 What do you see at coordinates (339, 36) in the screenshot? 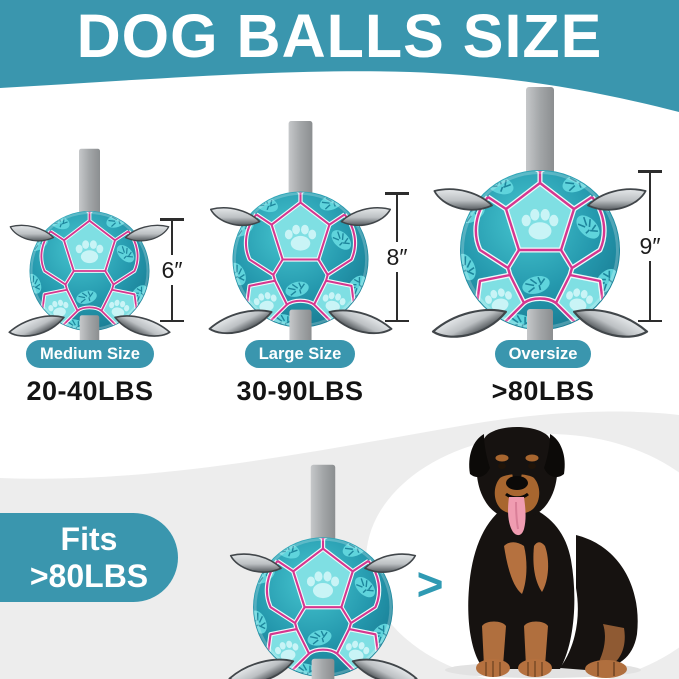
I see `page-title: DOG BALLS SIZE` at bounding box center [339, 36].